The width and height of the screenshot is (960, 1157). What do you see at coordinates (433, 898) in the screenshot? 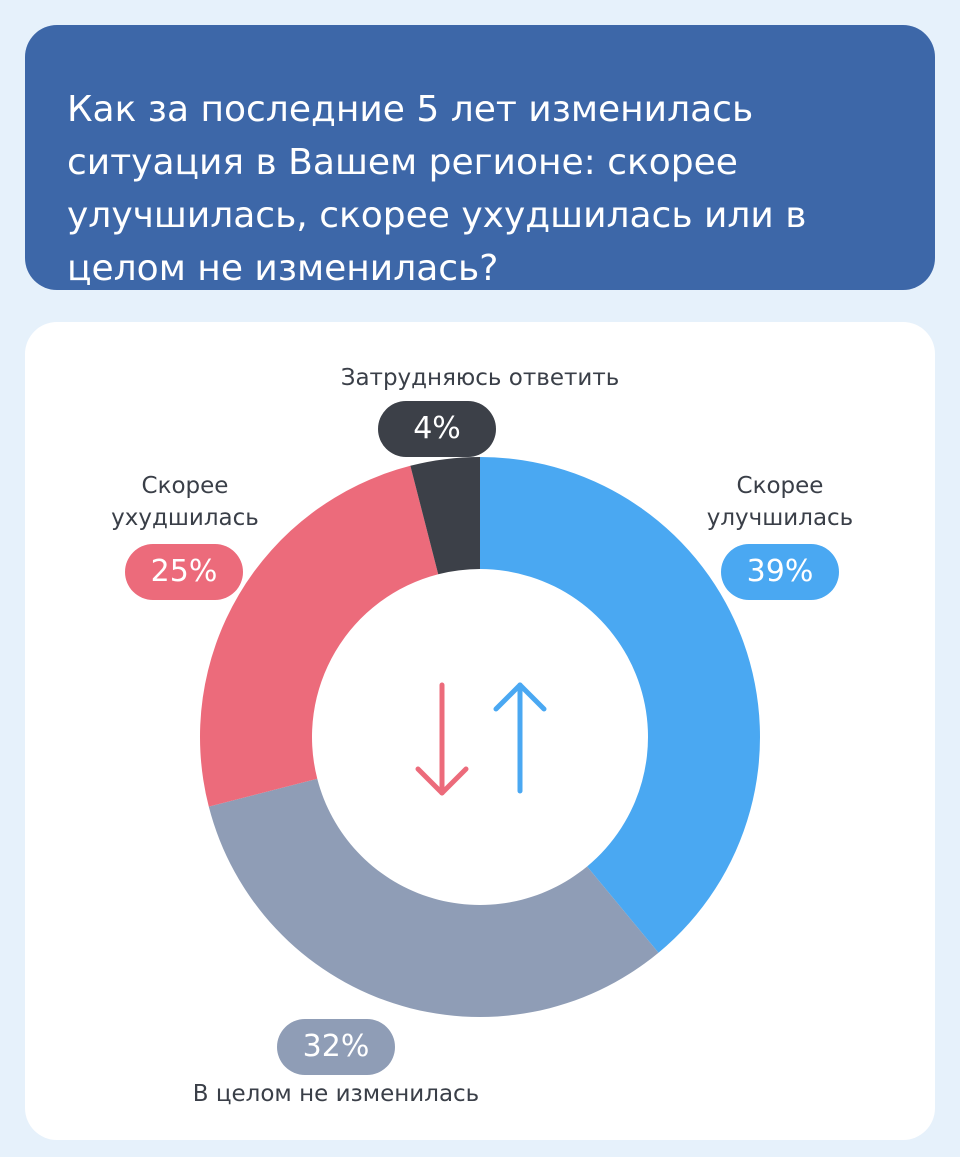
I see `slice-unchanged` at bounding box center [433, 898].